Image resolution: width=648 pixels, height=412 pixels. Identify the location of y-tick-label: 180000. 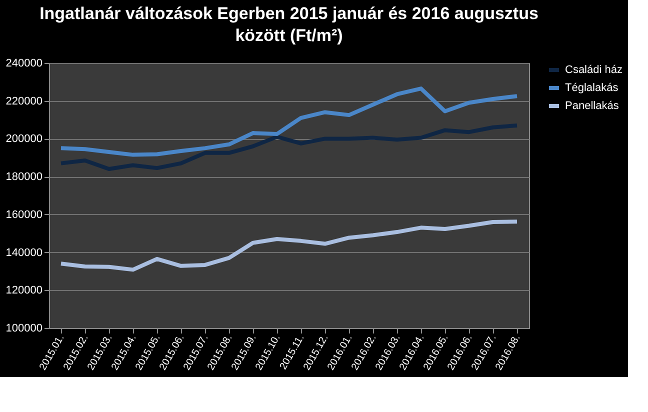
(24, 177).